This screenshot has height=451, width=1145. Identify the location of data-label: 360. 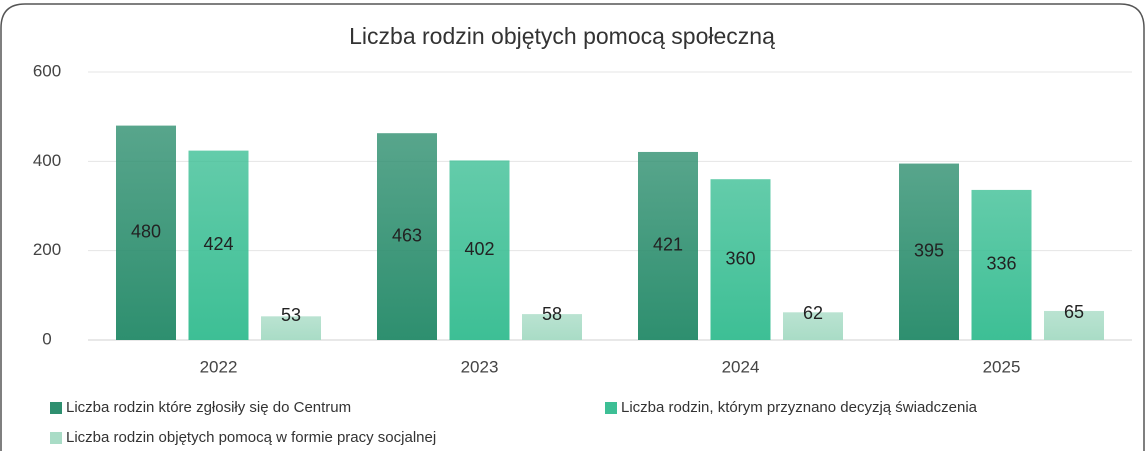
(740, 258).